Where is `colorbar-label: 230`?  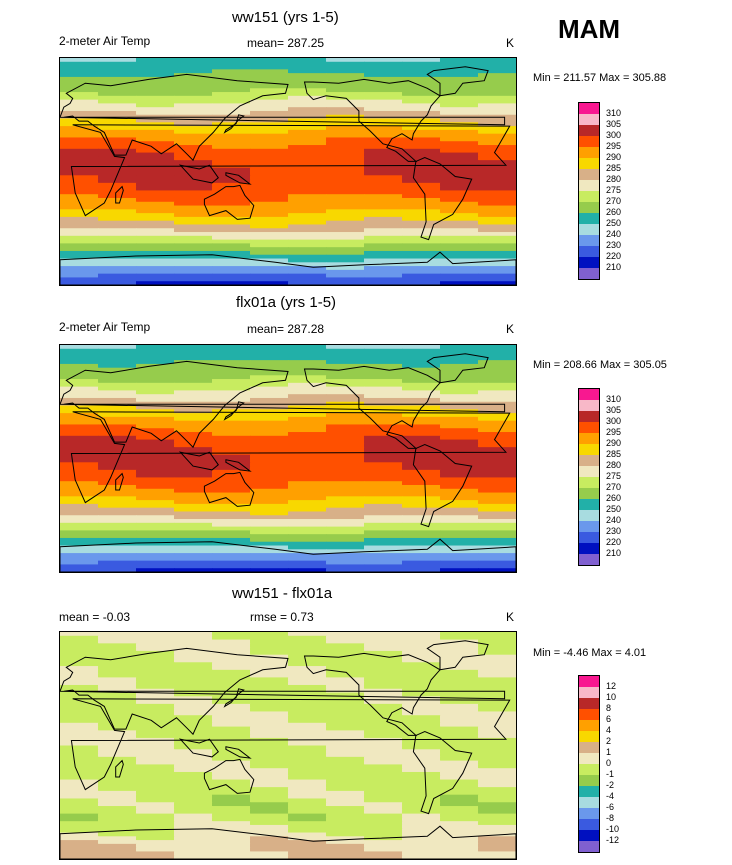 colorbar-label: 230 is located at coordinates (614, 531).